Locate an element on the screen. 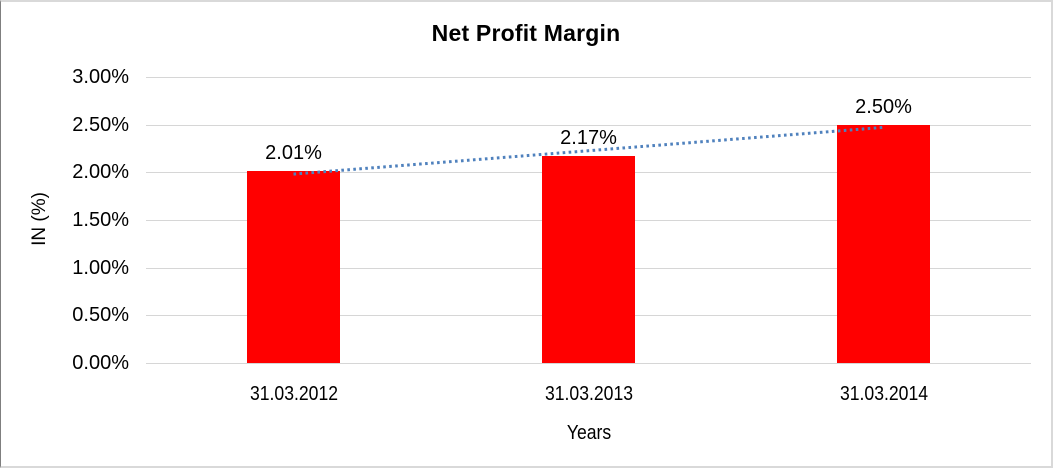  y-tick-label: 1.00% is located at coordinates (100, 268).